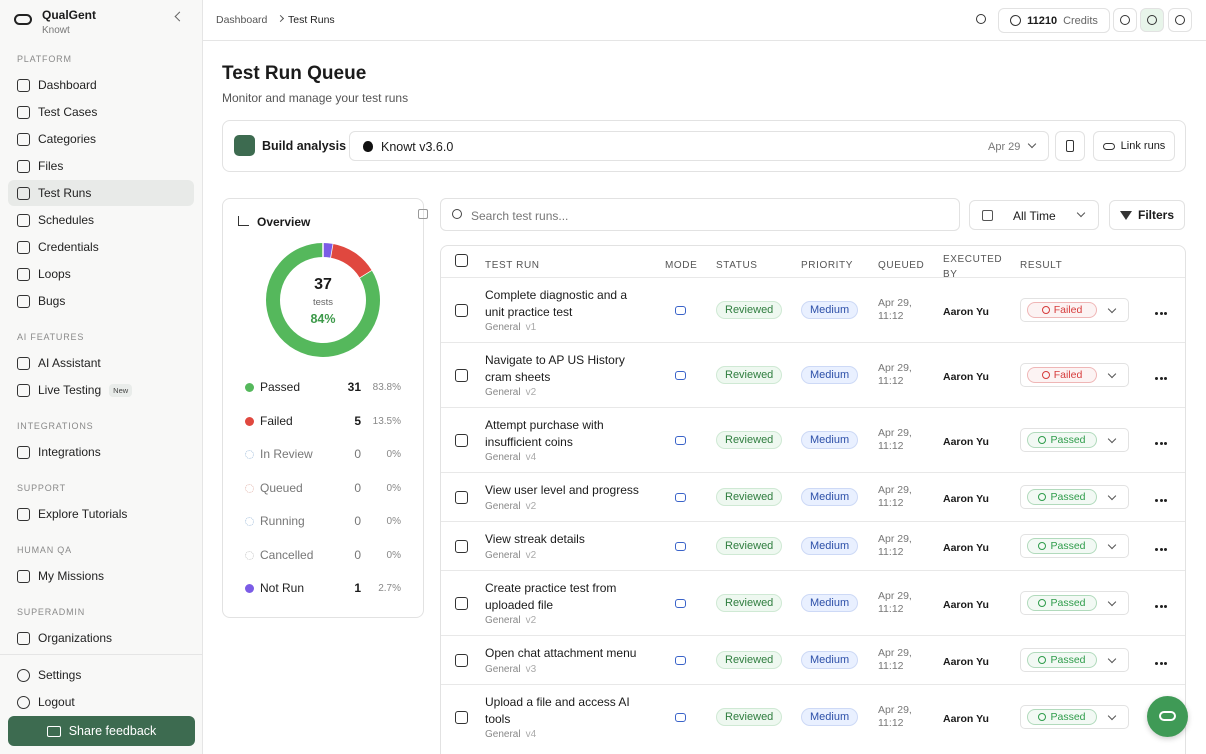 Image resolution: width=1206 pixels, height=754 pixels. I want to click on chat-button, so click(1167, 716).